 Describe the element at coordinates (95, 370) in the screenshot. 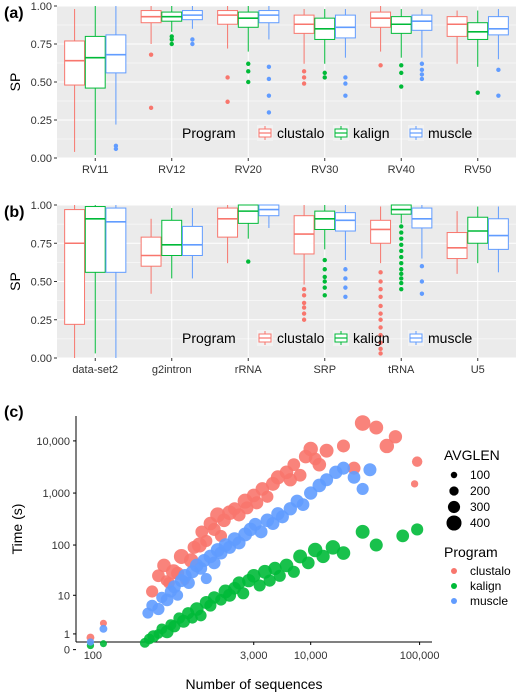

I see `x-tick-label: data-set2` at that location.